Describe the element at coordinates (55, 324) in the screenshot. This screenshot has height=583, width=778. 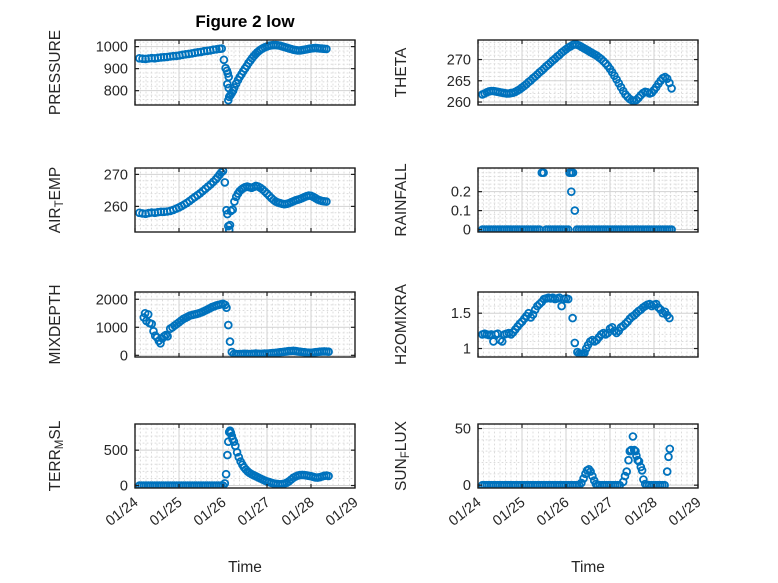
I see `y-axis-label: MIXDEPTH` at that location.